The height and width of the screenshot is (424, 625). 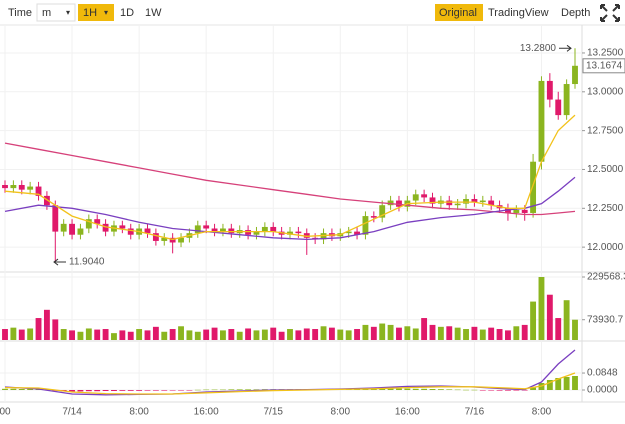 I want to click on interval-active, so click(x=96, y=12).